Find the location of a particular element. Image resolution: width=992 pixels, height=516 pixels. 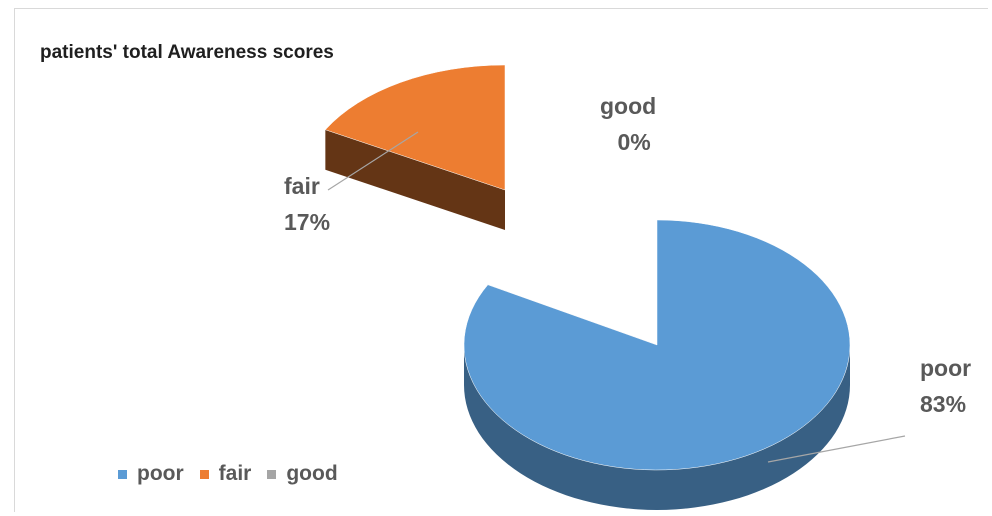

legend-swatch-poor is located at coordinates (122, 474).